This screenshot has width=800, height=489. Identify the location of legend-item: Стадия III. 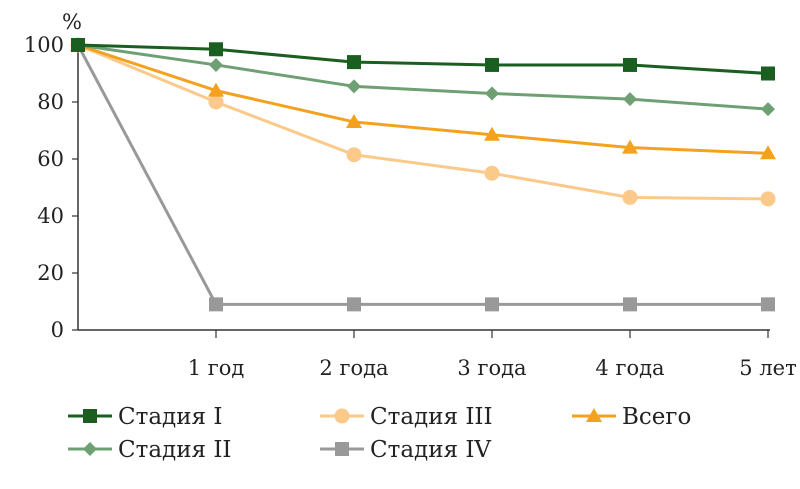
(406, 417).